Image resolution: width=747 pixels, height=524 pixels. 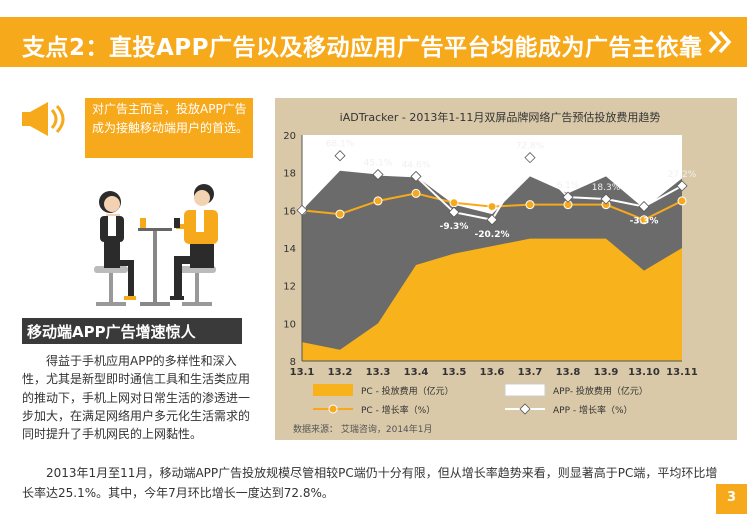 I want to click on y-tick-label: 12, so click(x=289, y=287).